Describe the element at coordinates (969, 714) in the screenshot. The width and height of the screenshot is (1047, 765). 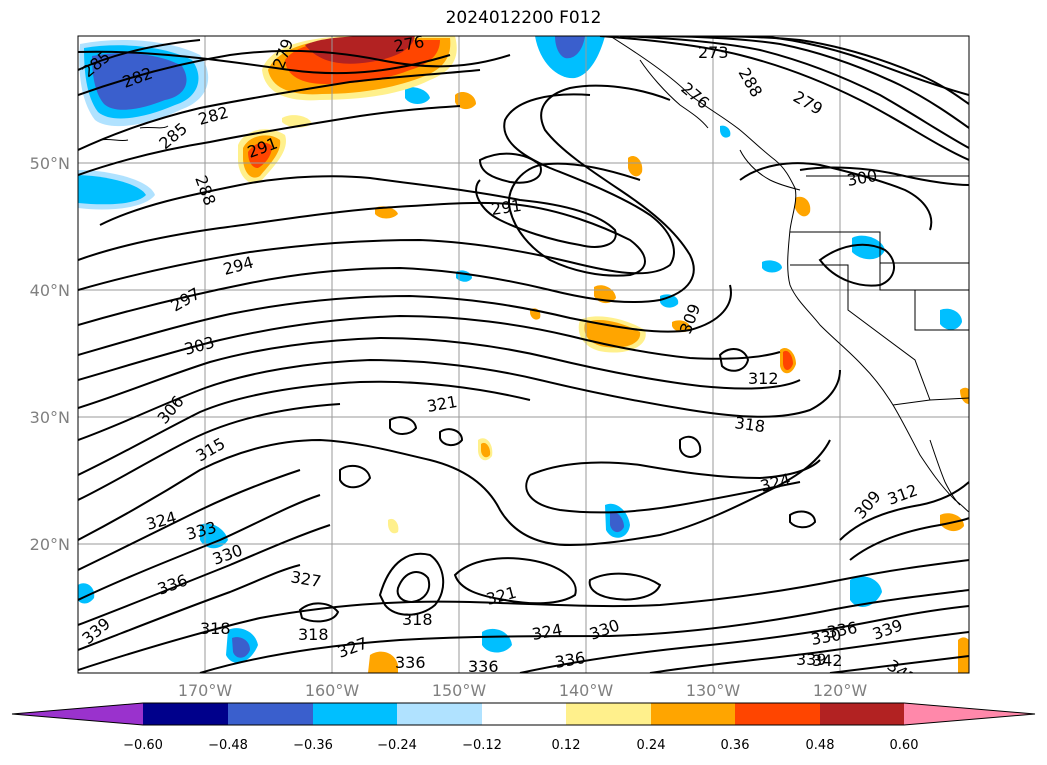
I see `colorbar-extend-max` at that location.